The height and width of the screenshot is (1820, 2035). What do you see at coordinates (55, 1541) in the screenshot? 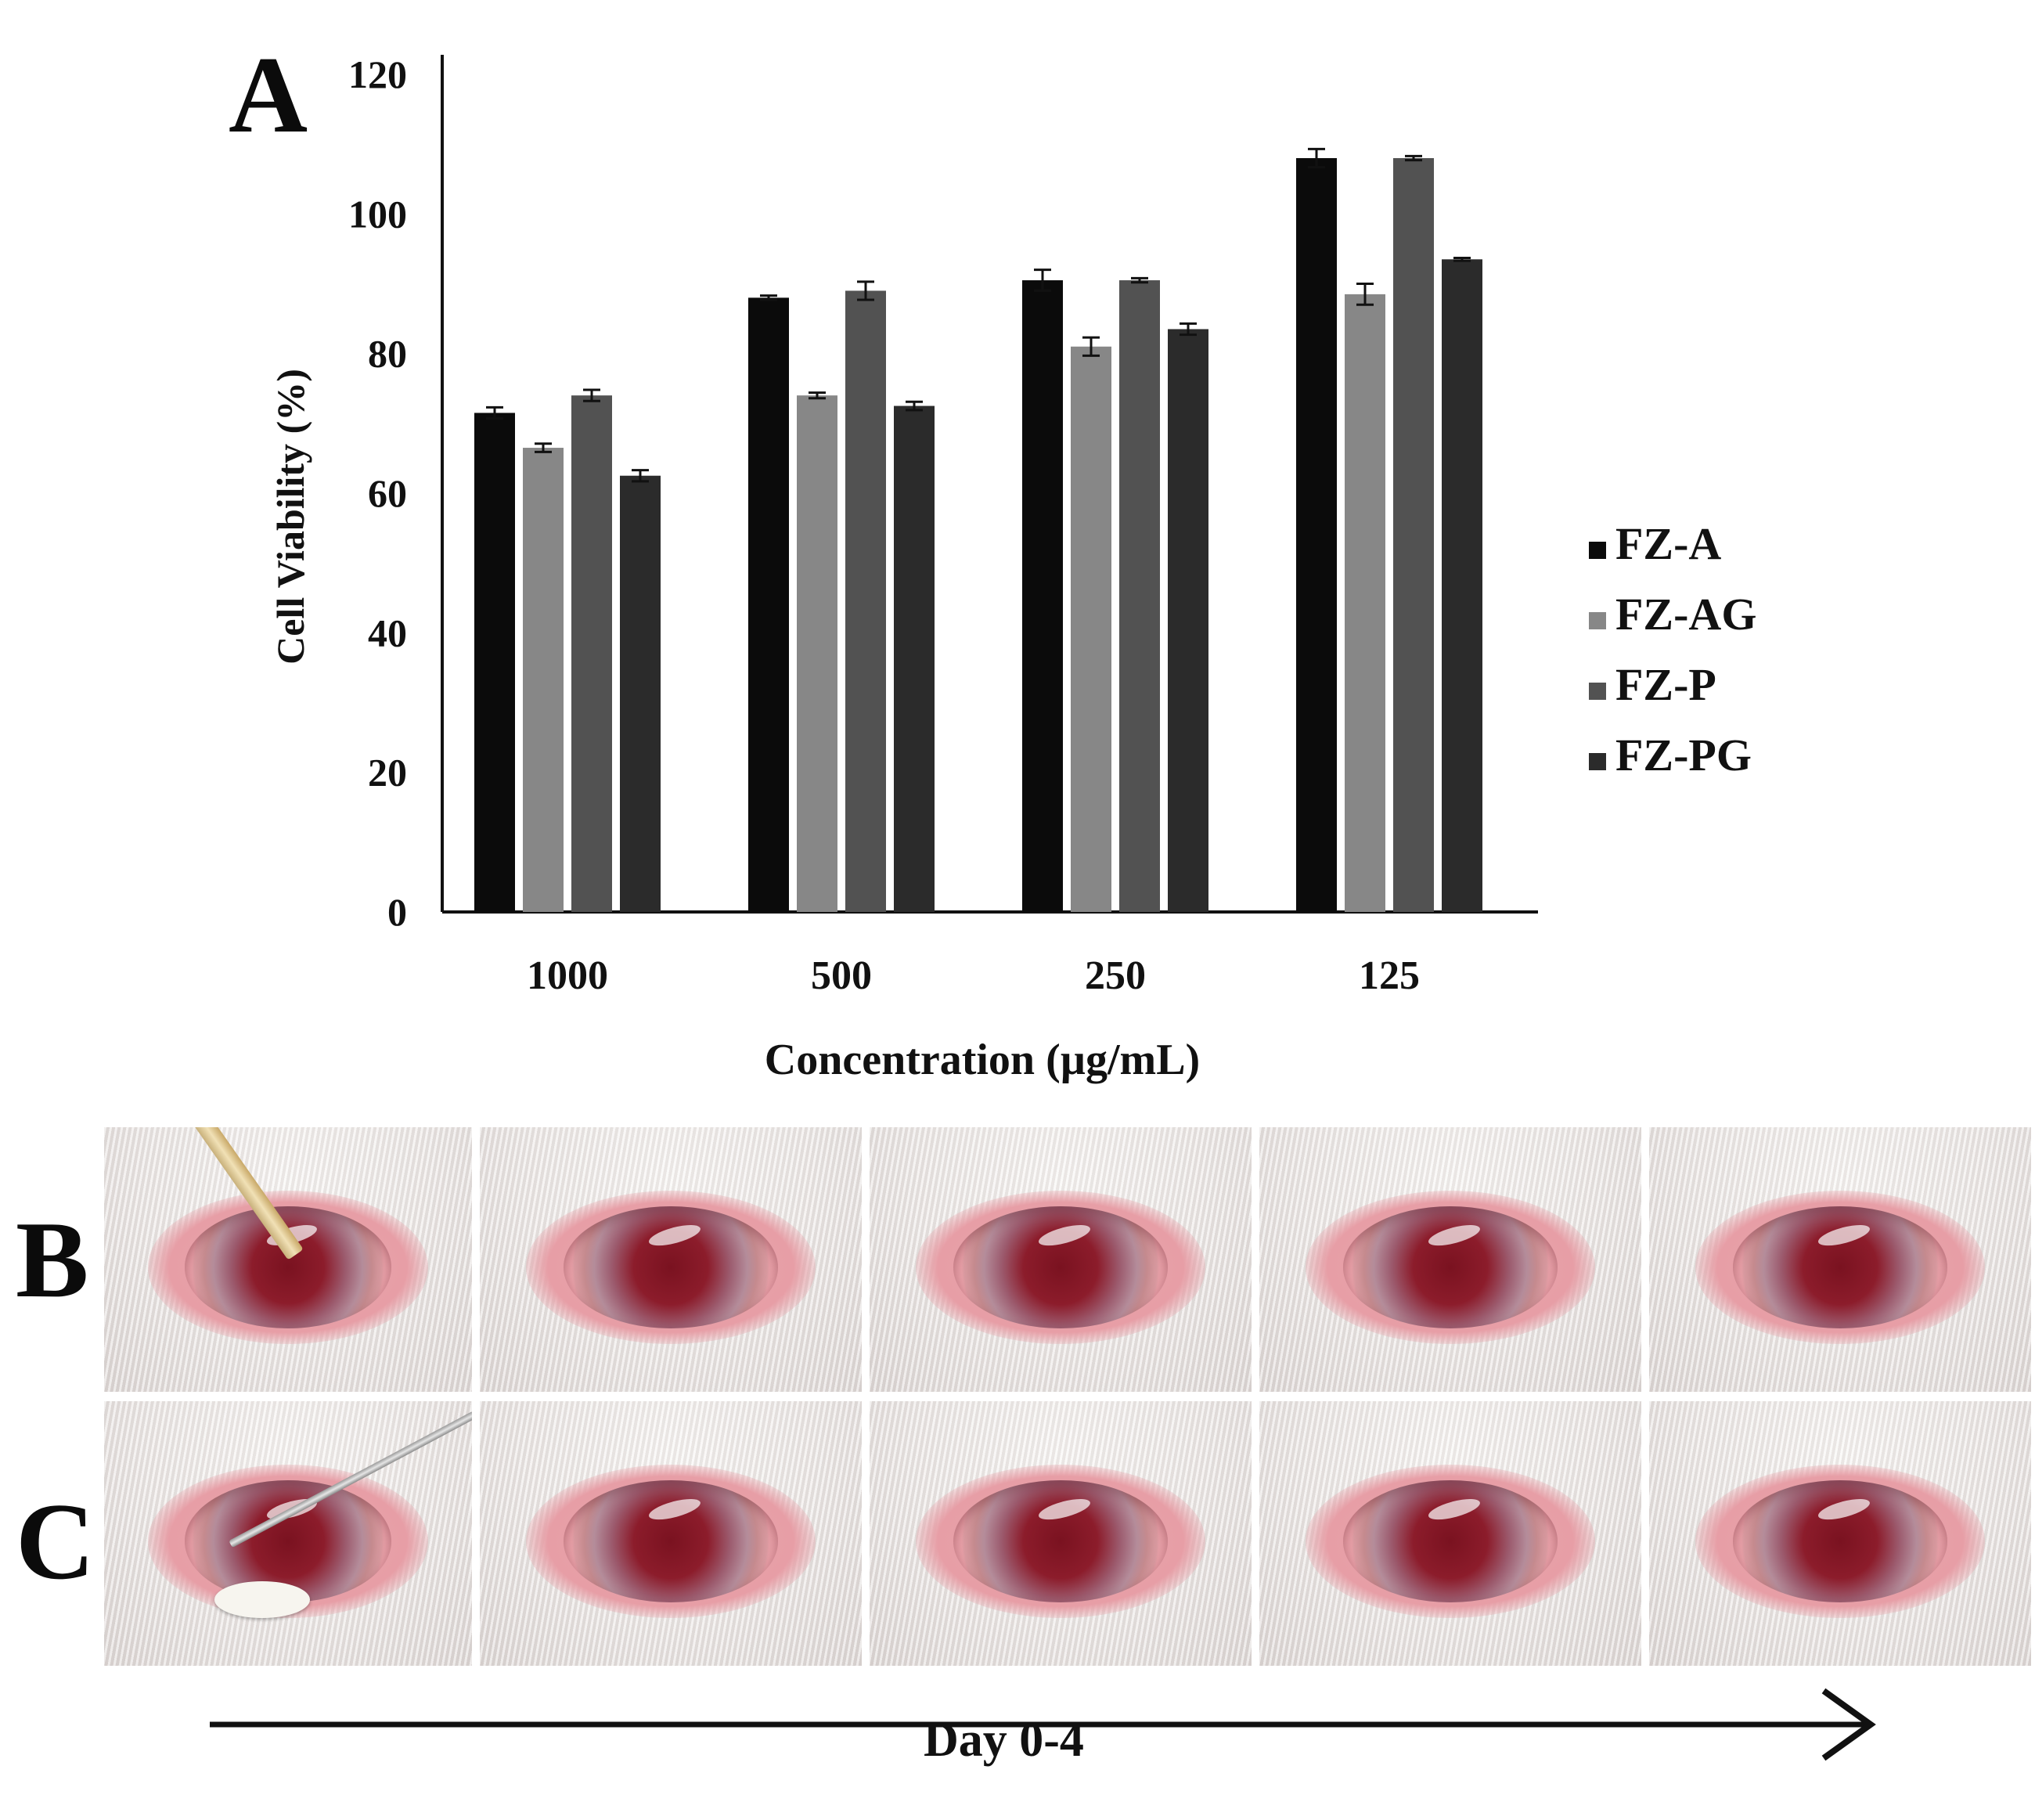
I see `panel-label-c: C` at bounding box center [55, 1541].